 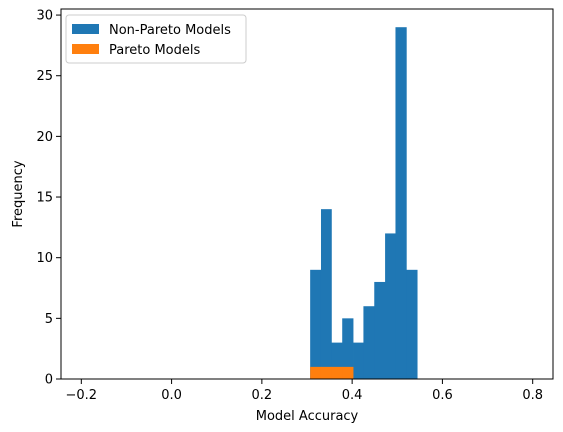 I want to click on y-tick-label: 25, so click(x=44, y=76).